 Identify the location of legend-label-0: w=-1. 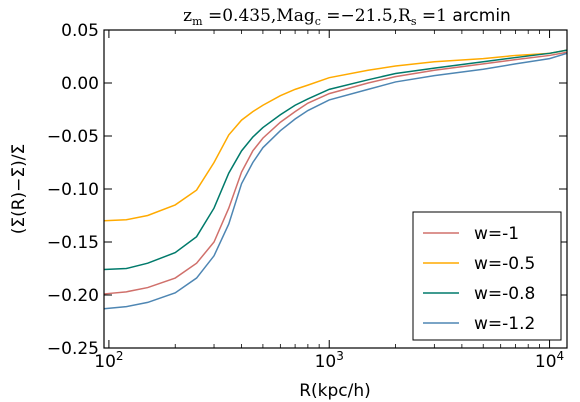
(496, 234).